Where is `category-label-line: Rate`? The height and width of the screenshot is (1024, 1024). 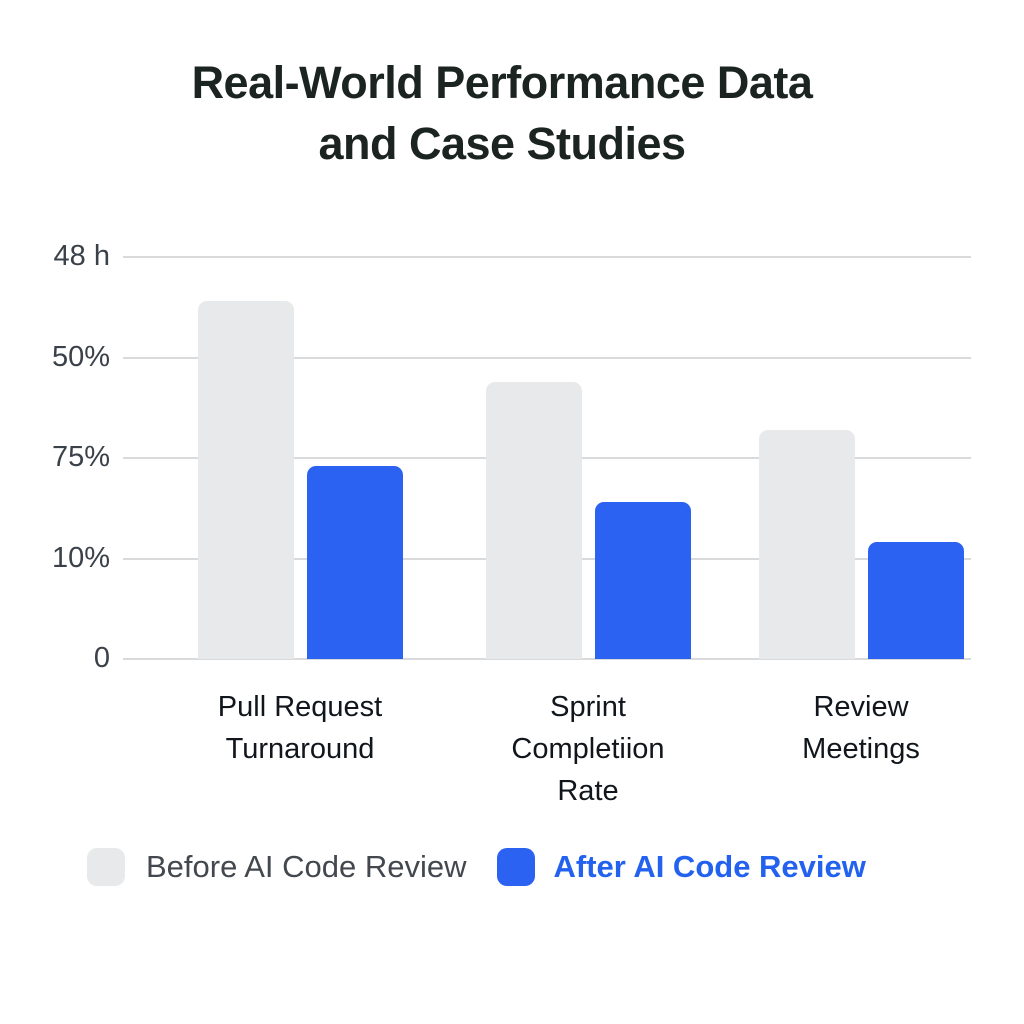 category-label-line: Rate is located at coordinates (588, 791).